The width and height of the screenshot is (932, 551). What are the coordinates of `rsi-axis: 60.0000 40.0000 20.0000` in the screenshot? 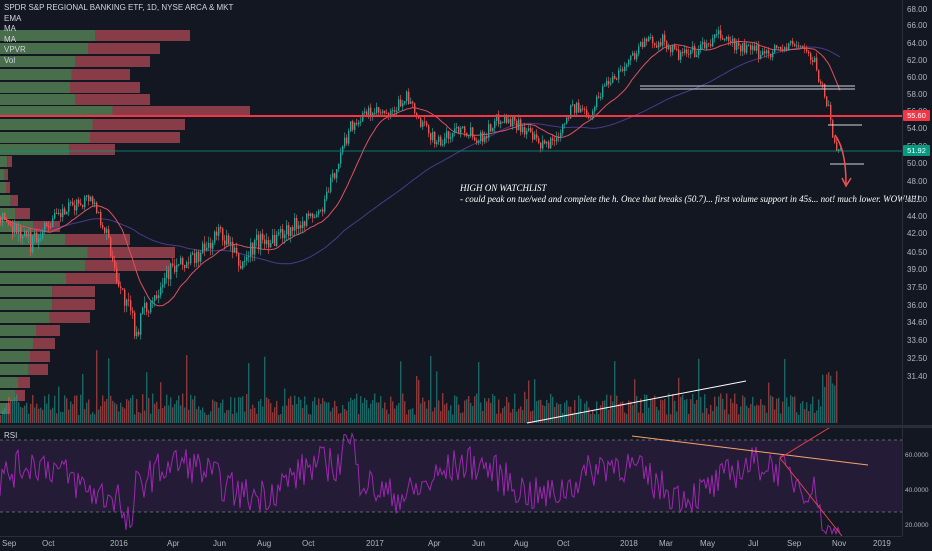 It's located at (917, 482).